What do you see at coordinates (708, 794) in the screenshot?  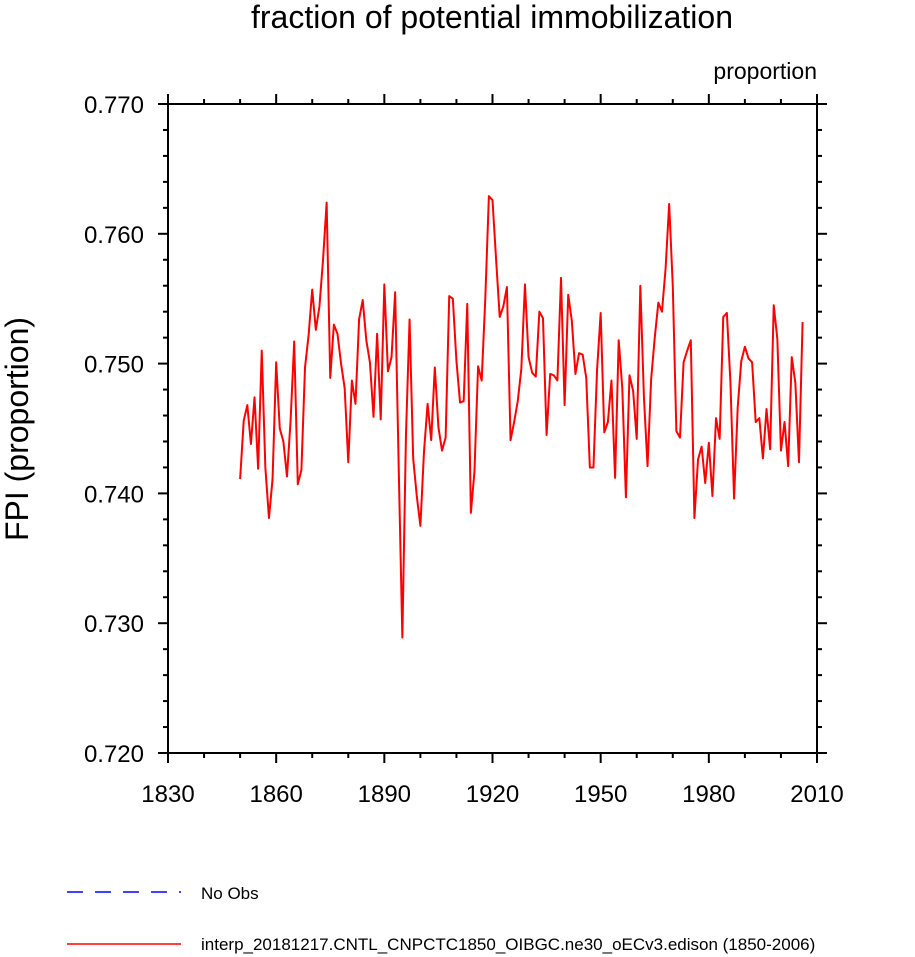 I see `x-tick-label: 1980` at bounding box center [708, 794].